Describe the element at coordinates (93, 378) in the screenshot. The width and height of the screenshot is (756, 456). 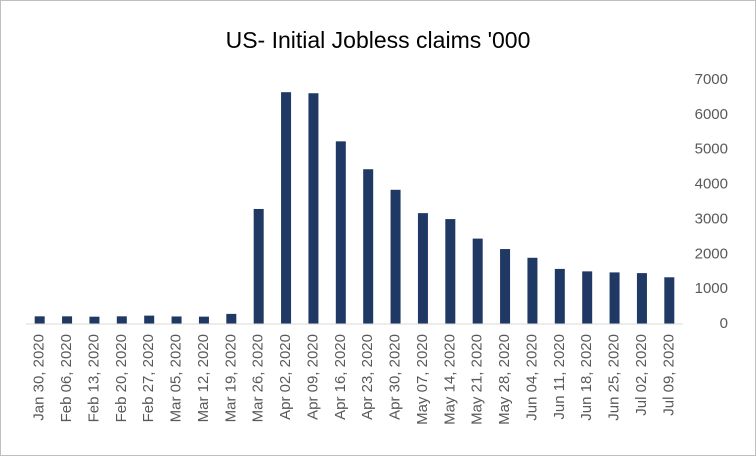
I see `x-tick-label: Feb 13, 2020` at that location.